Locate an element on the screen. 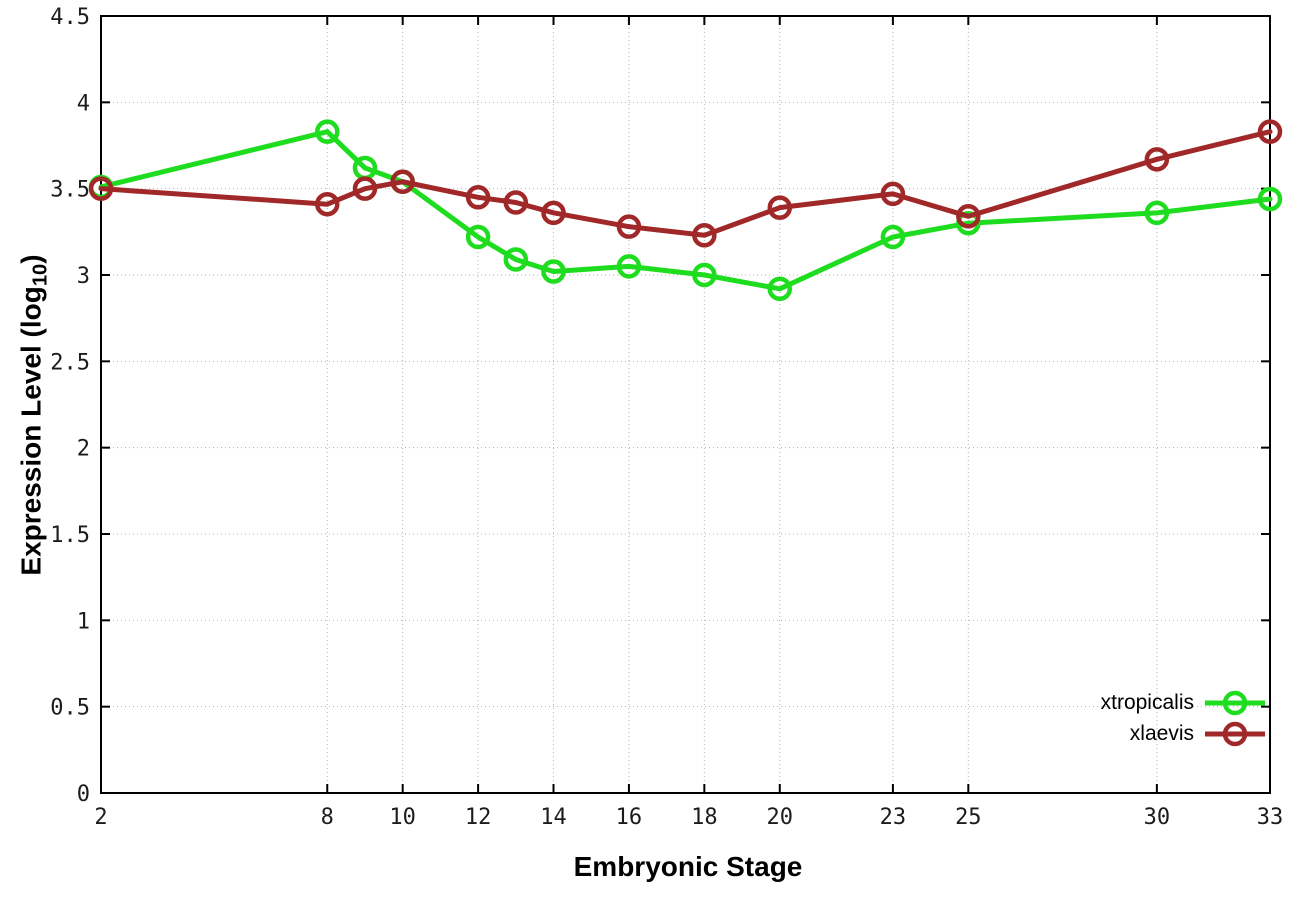 This screenshot has width=1296, height=907. y-tick-label: 3.5 is located at coordinates (70, 190).